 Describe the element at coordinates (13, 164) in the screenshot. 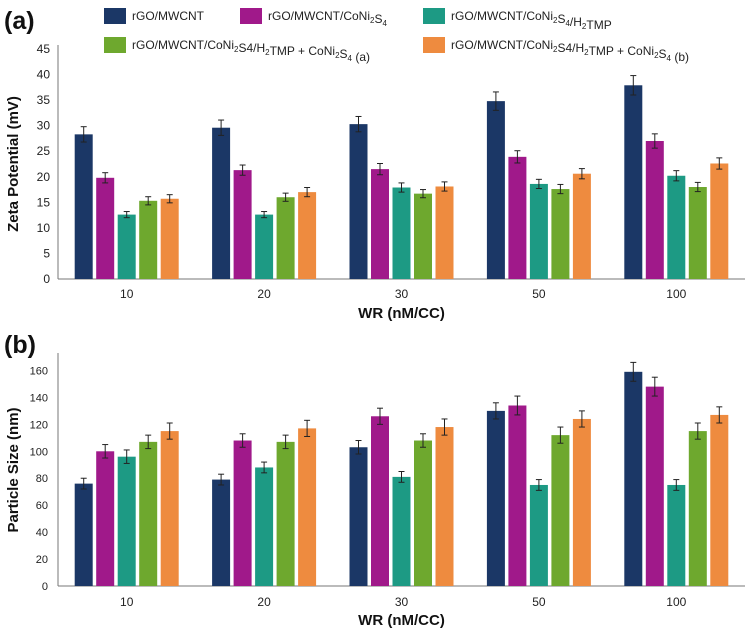

I see `y-axis-title: Zeta Potential (mV)` at that location.